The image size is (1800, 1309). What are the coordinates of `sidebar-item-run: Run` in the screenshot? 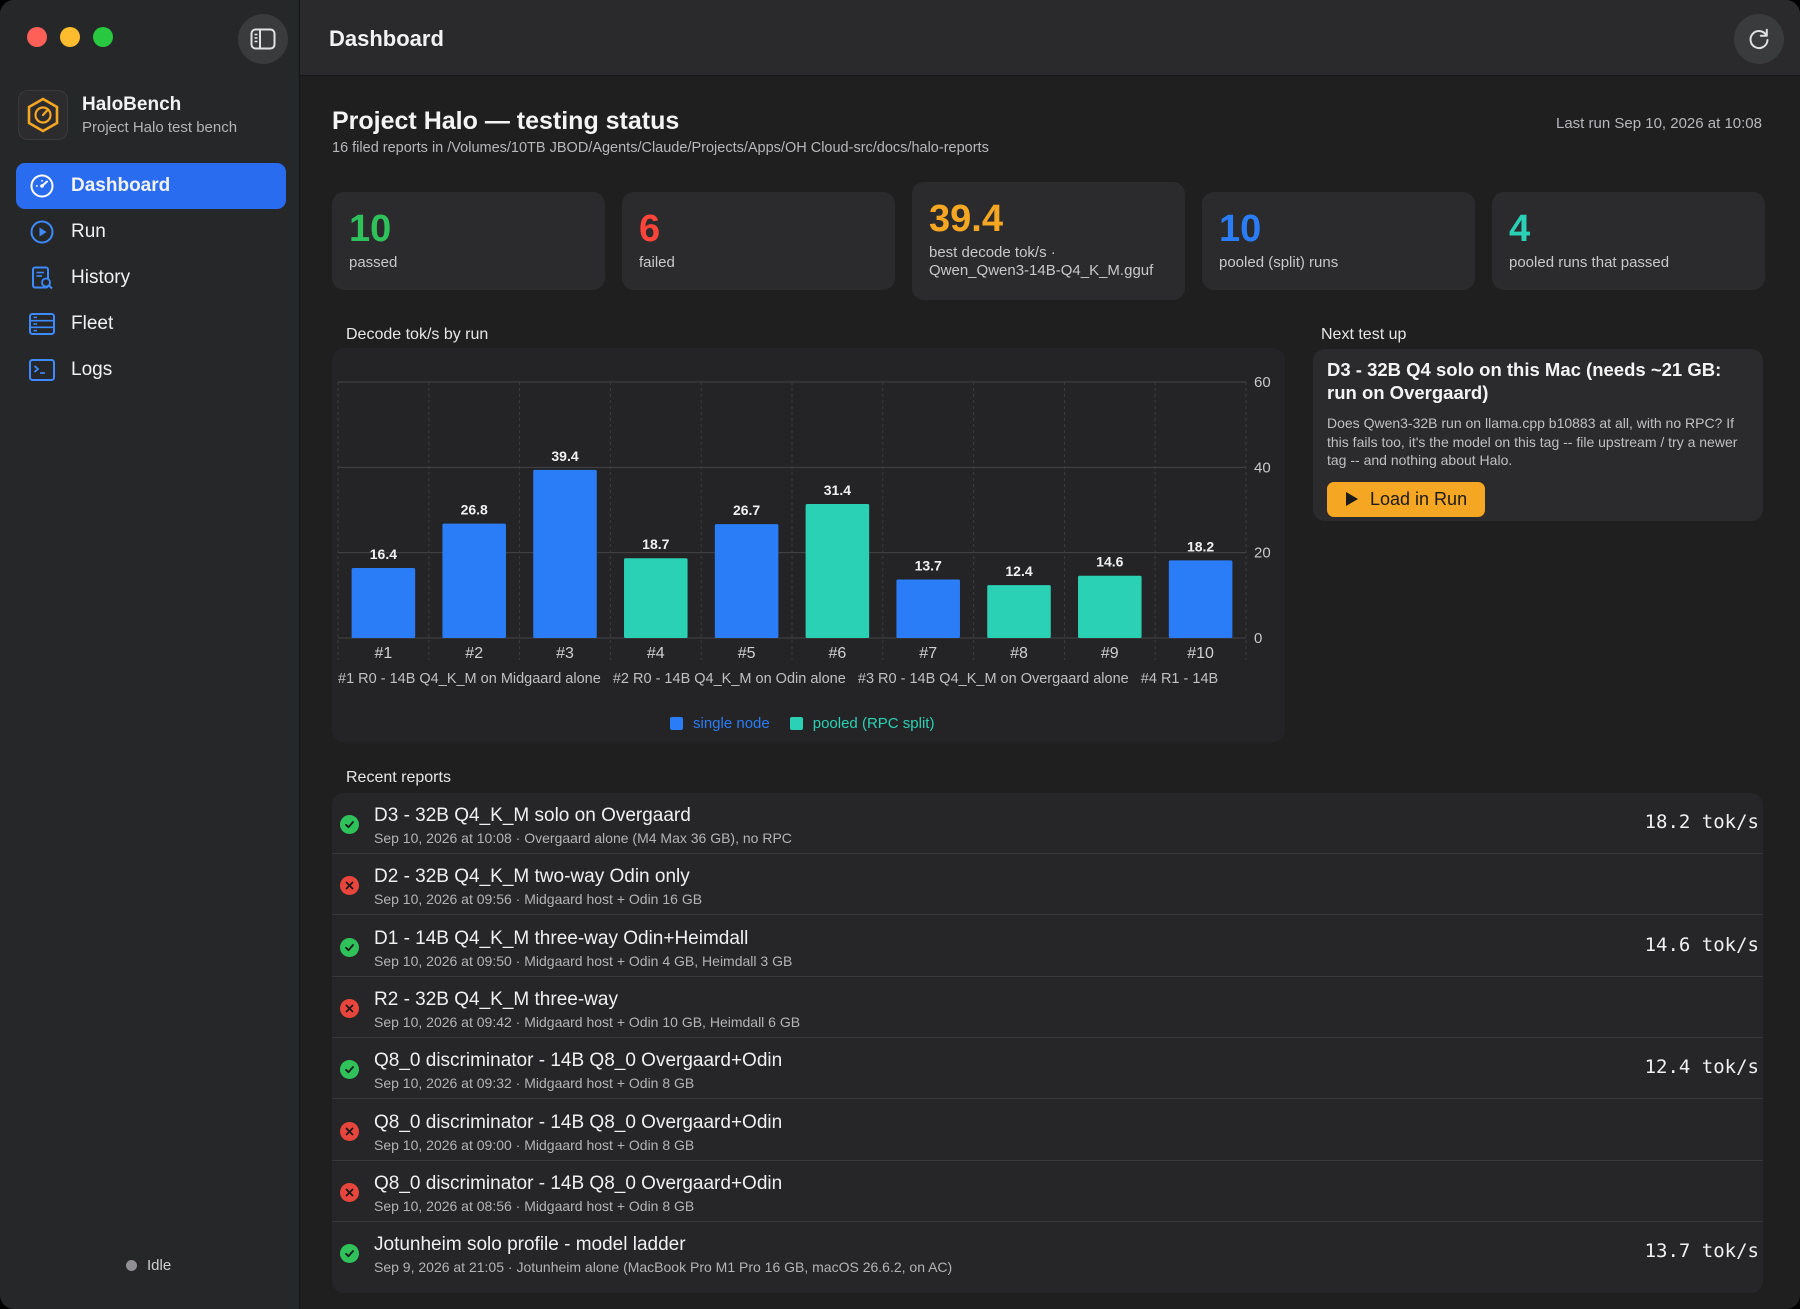 It's located at (151, 232).